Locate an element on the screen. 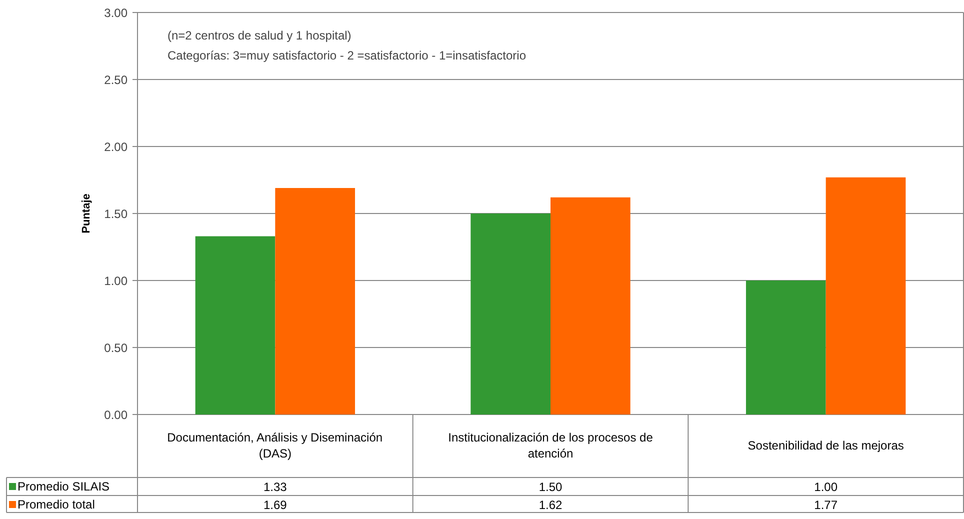  legend-label: Promedio SILAIS is located at coordinates (64, 487).